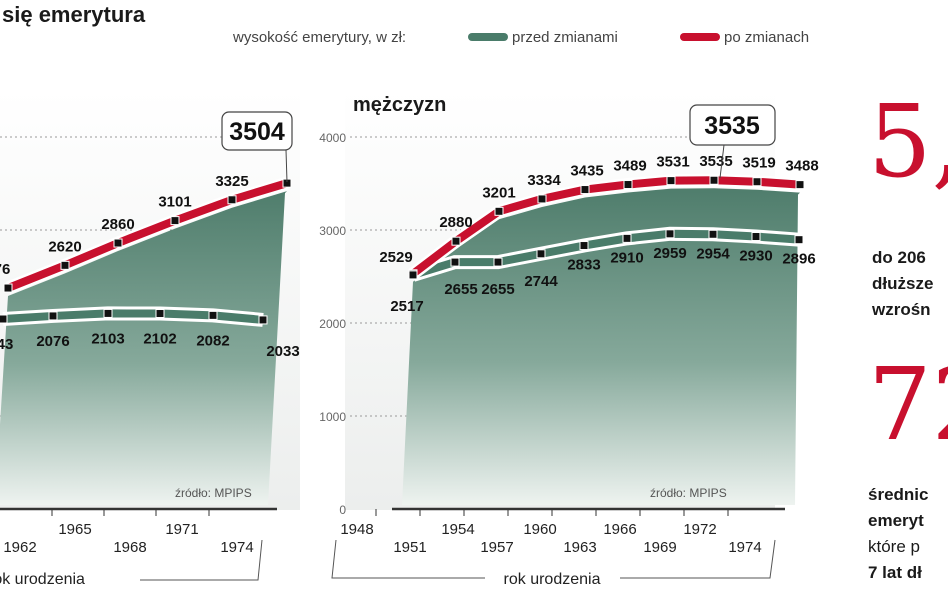  Describe the element at coordinates (409, 547) in the screenshot. I see `x-tick-label: 1951` at that location.